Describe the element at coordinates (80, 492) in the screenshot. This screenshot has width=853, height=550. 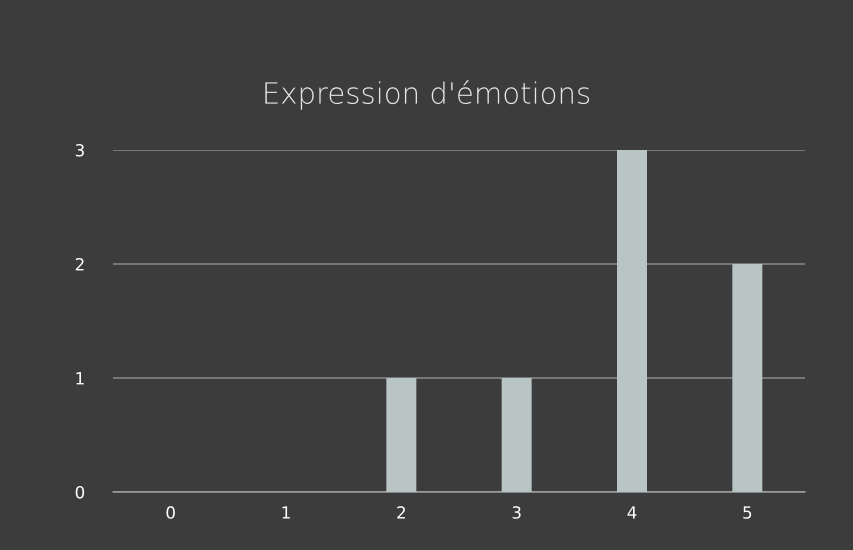
I see `y-tick-label: 0` at that location.